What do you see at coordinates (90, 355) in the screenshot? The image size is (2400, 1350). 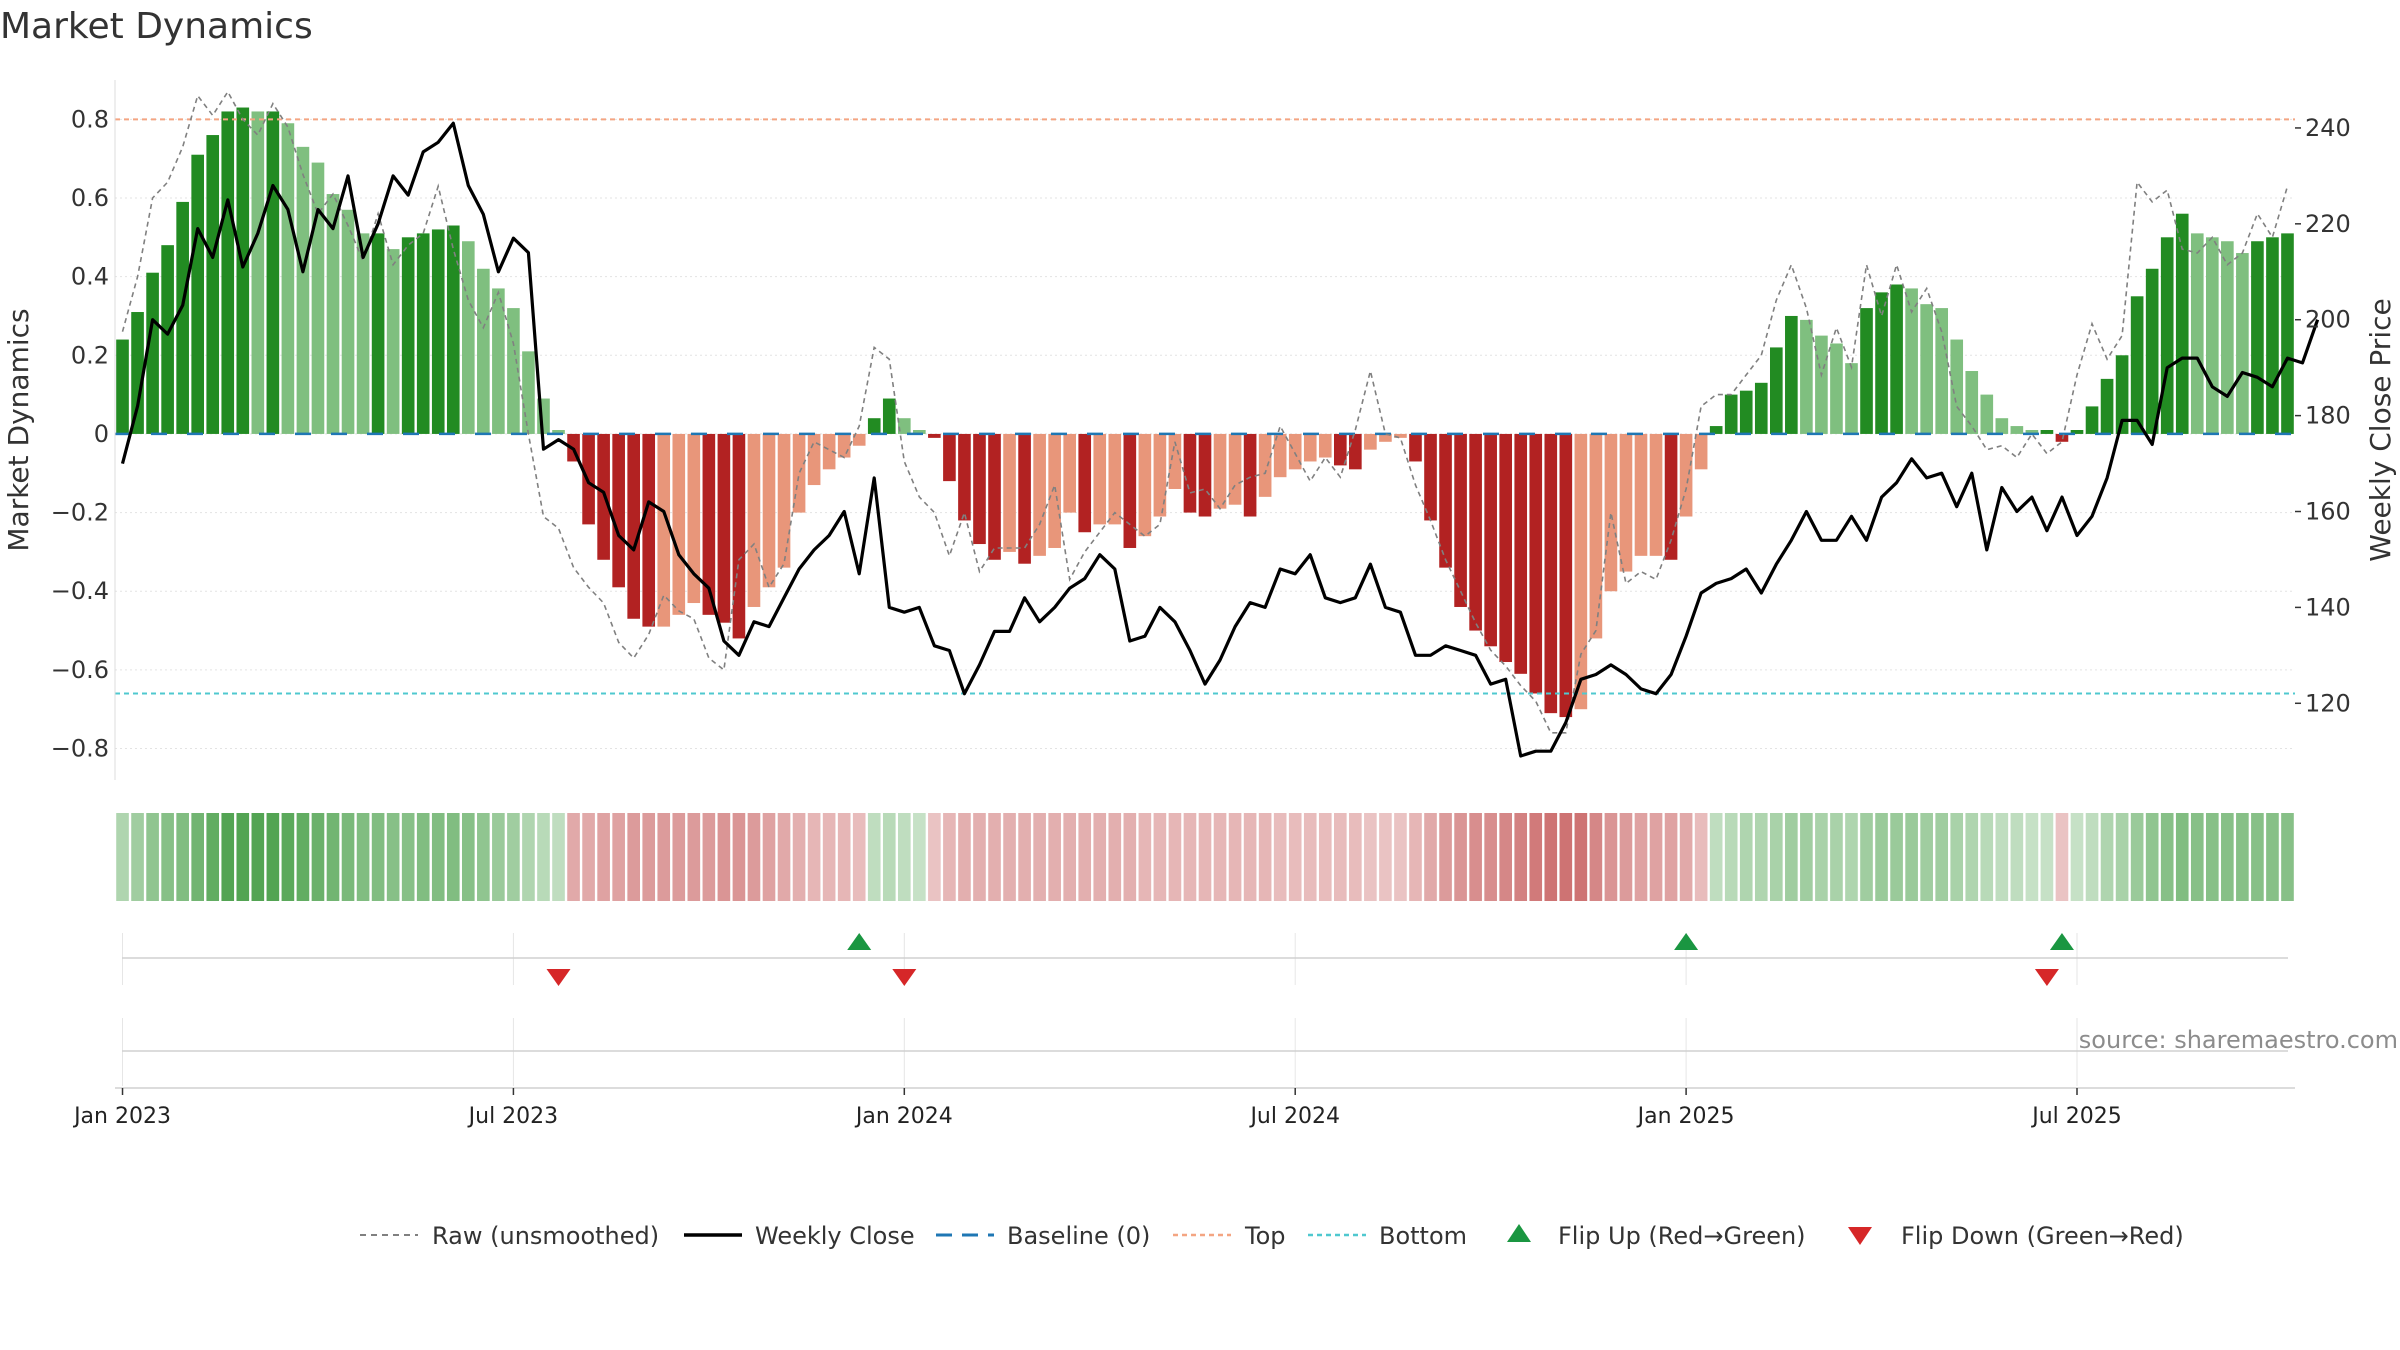 I see `y-tick-label: 0.2` at bounding box center [90, 355].